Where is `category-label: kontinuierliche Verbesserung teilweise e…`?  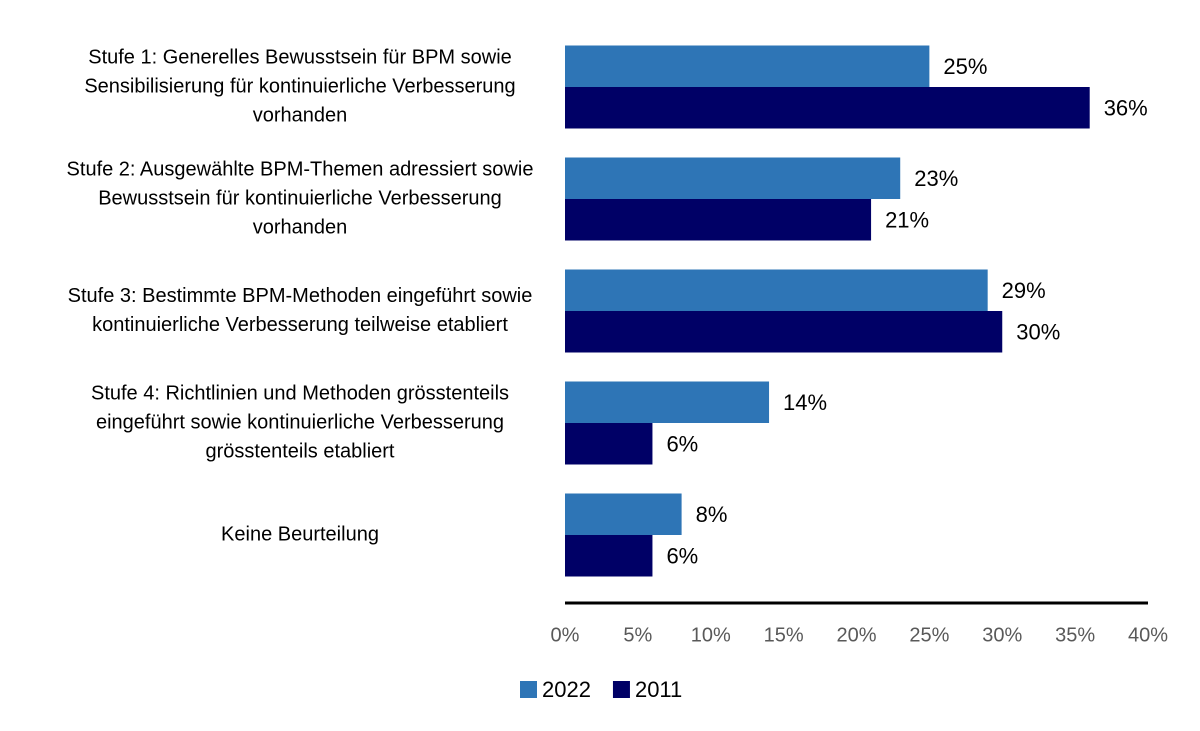
category-label: kontinuierliche Verbesserung teilweise e… is located at coordinates (300, 325).